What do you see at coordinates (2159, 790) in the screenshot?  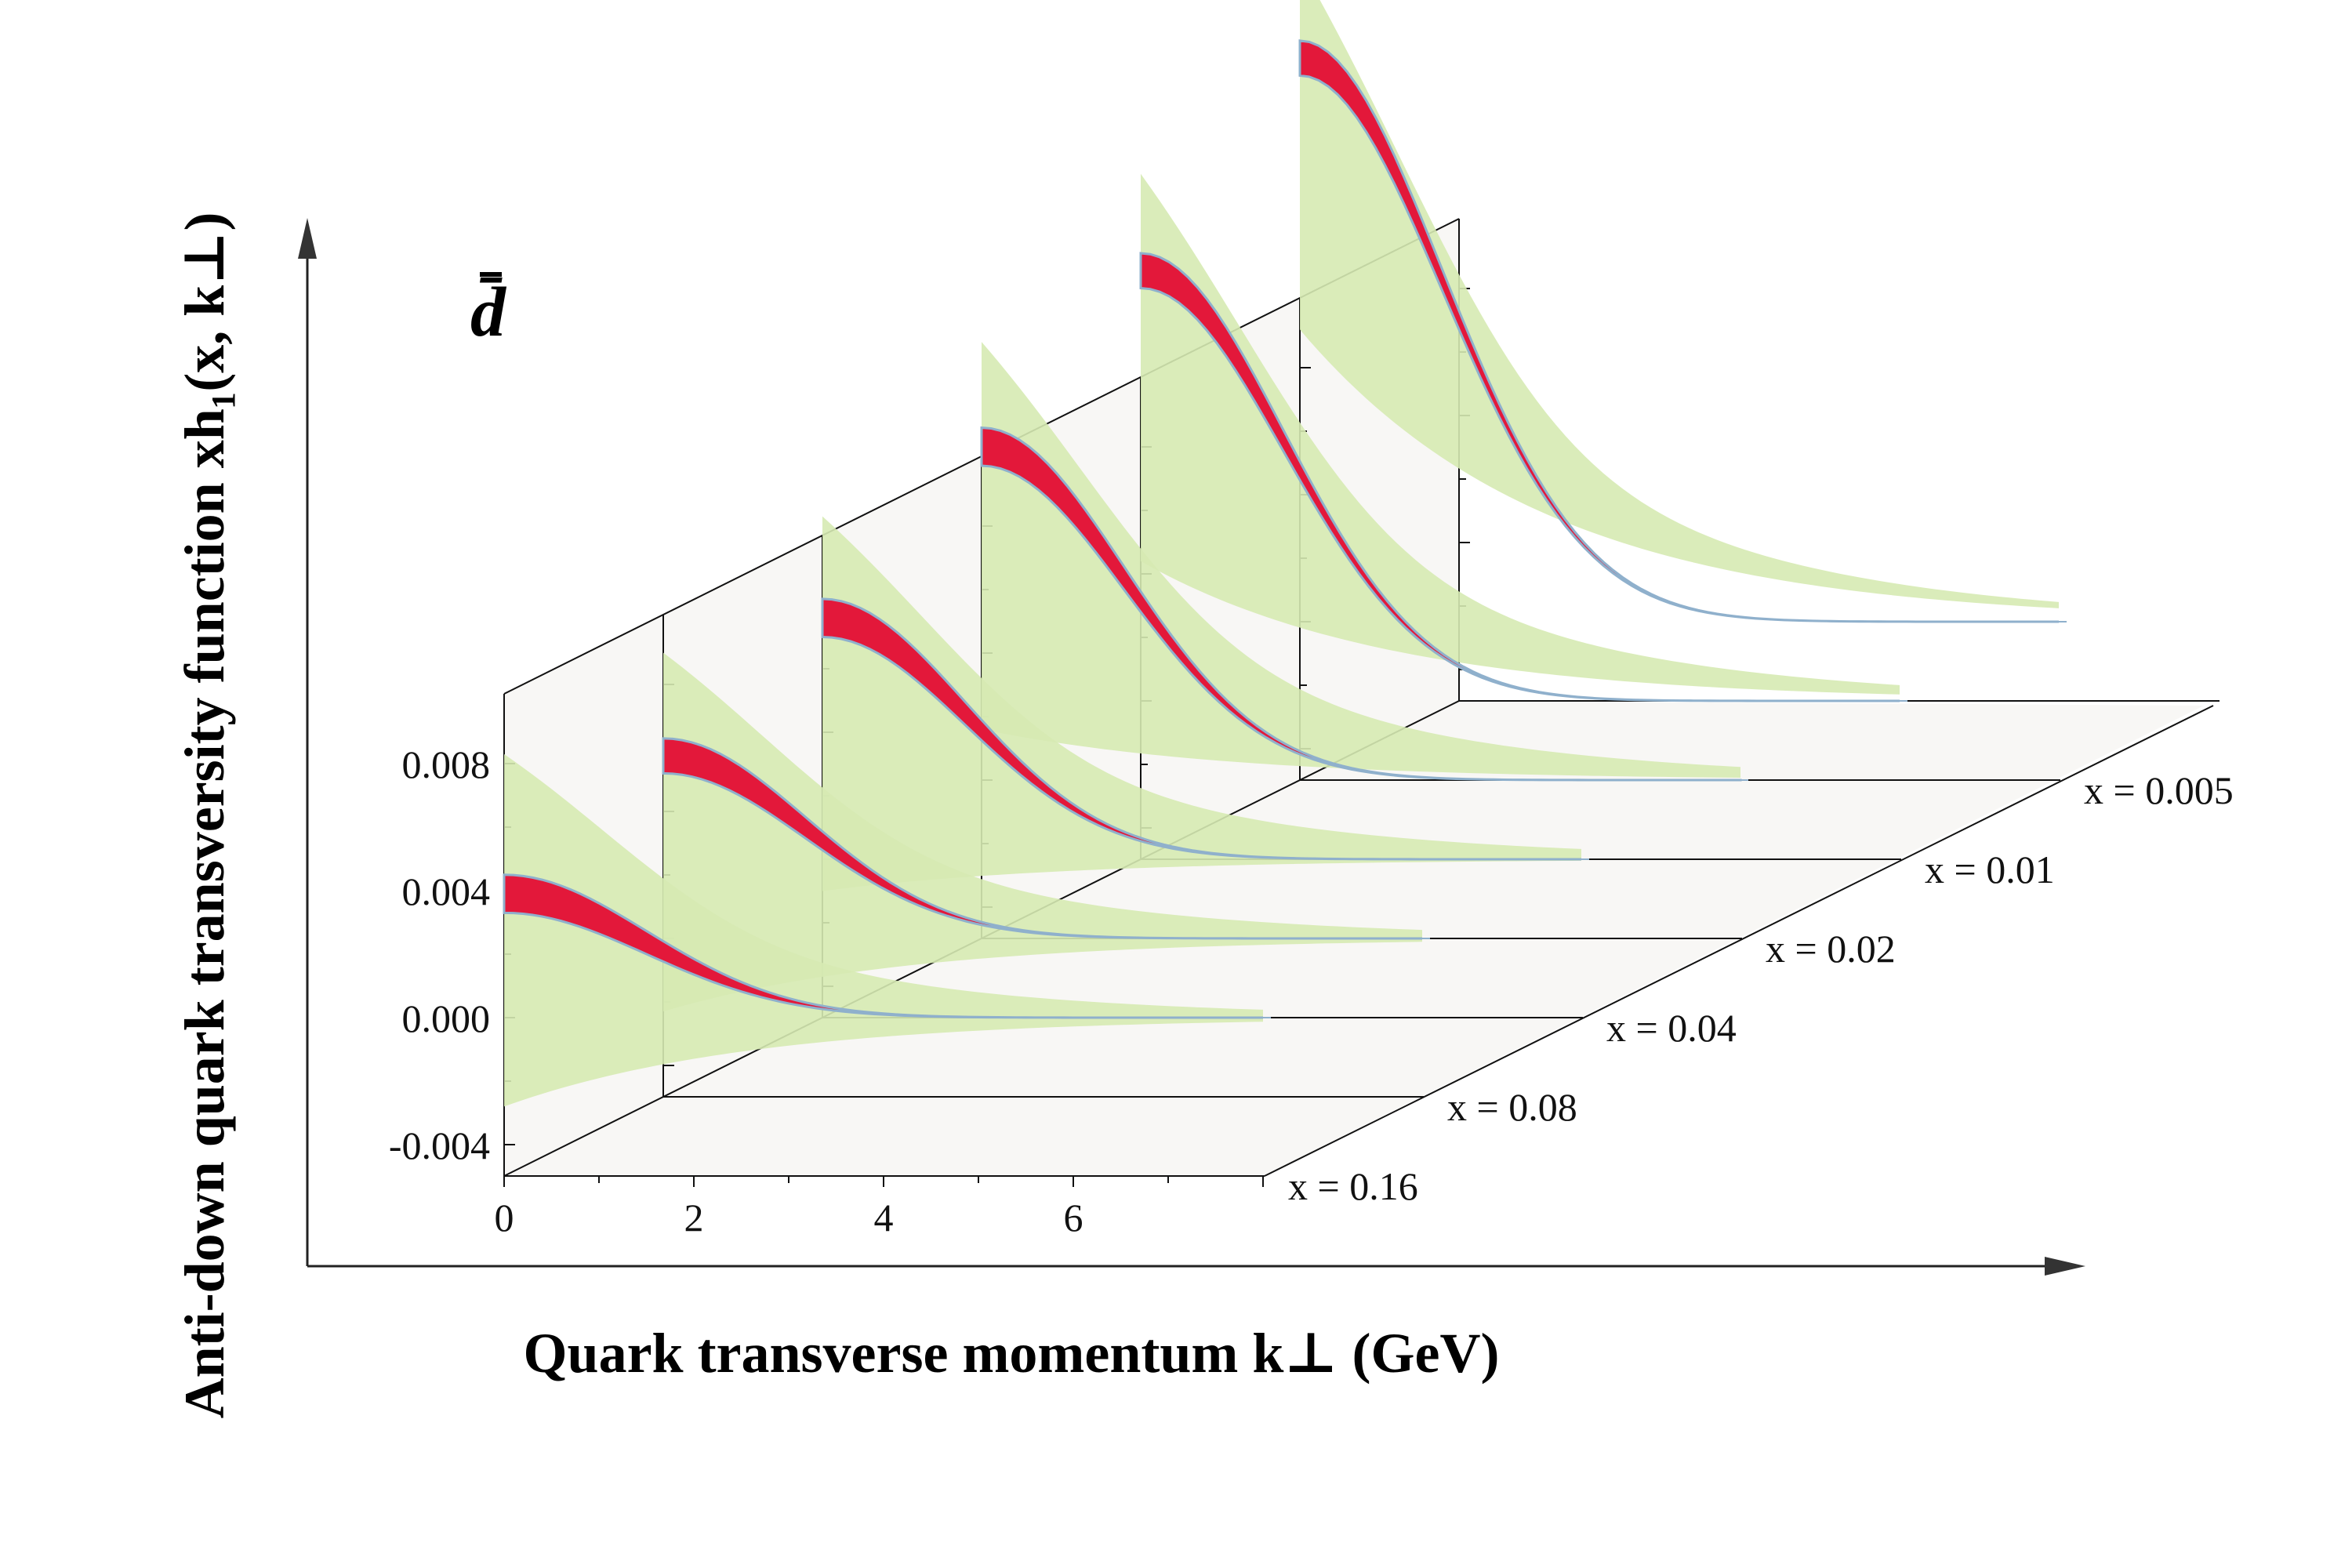 I see `slice-label: x = 0.005` at bounding box center [2159, 790].